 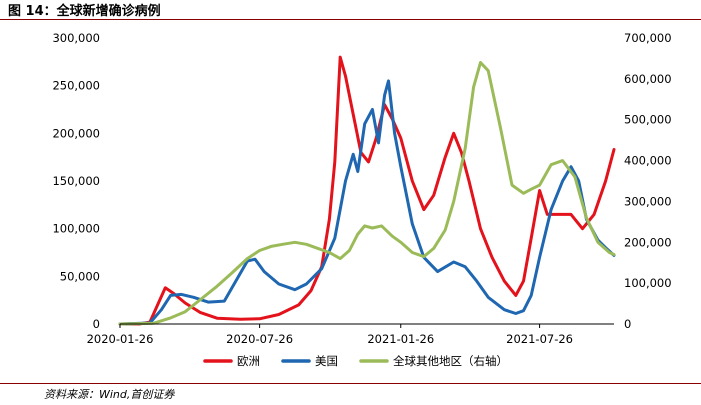 I want to click on title-divider, so click(x=350, y=19).